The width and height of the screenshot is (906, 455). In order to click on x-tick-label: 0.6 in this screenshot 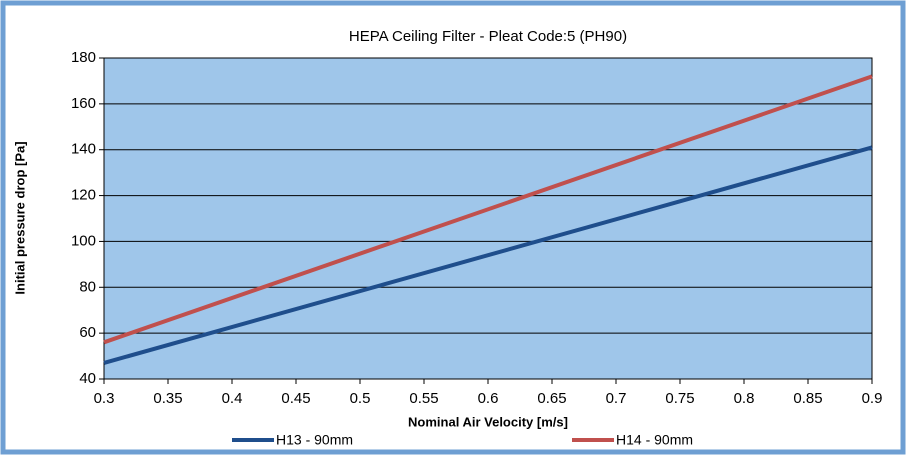, I will do `click(488, 398)`.